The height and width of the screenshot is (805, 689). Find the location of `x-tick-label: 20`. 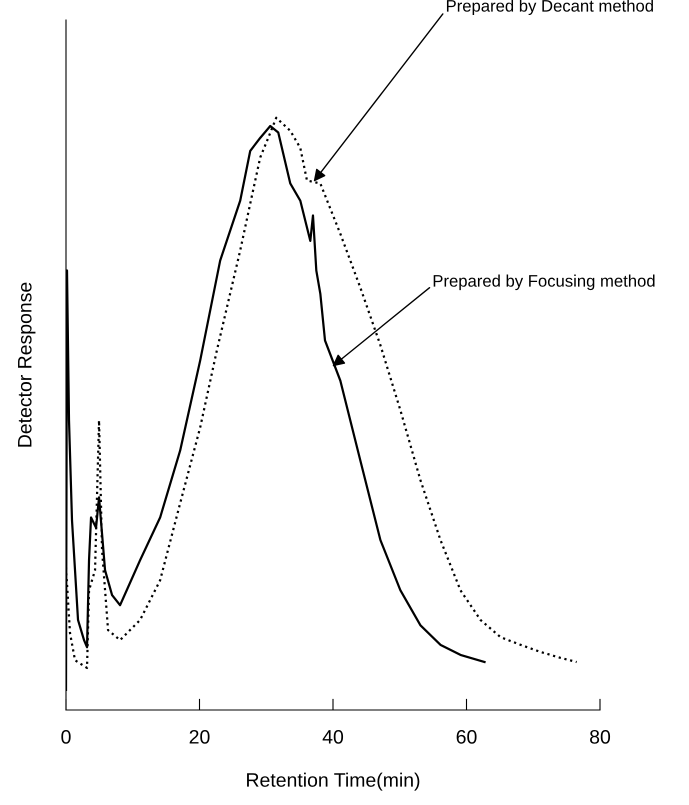

x-tick-label: 20 is located at coordinates (200, 737).